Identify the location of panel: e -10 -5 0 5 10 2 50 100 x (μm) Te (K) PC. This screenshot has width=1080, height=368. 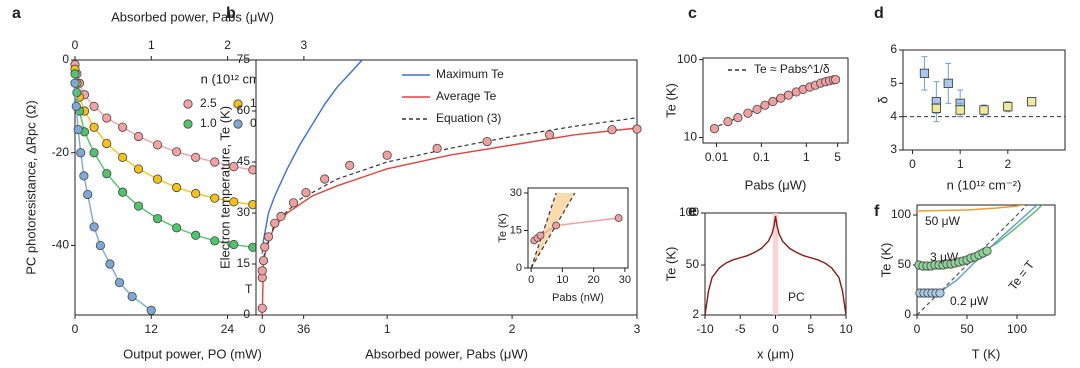
(758, 282).